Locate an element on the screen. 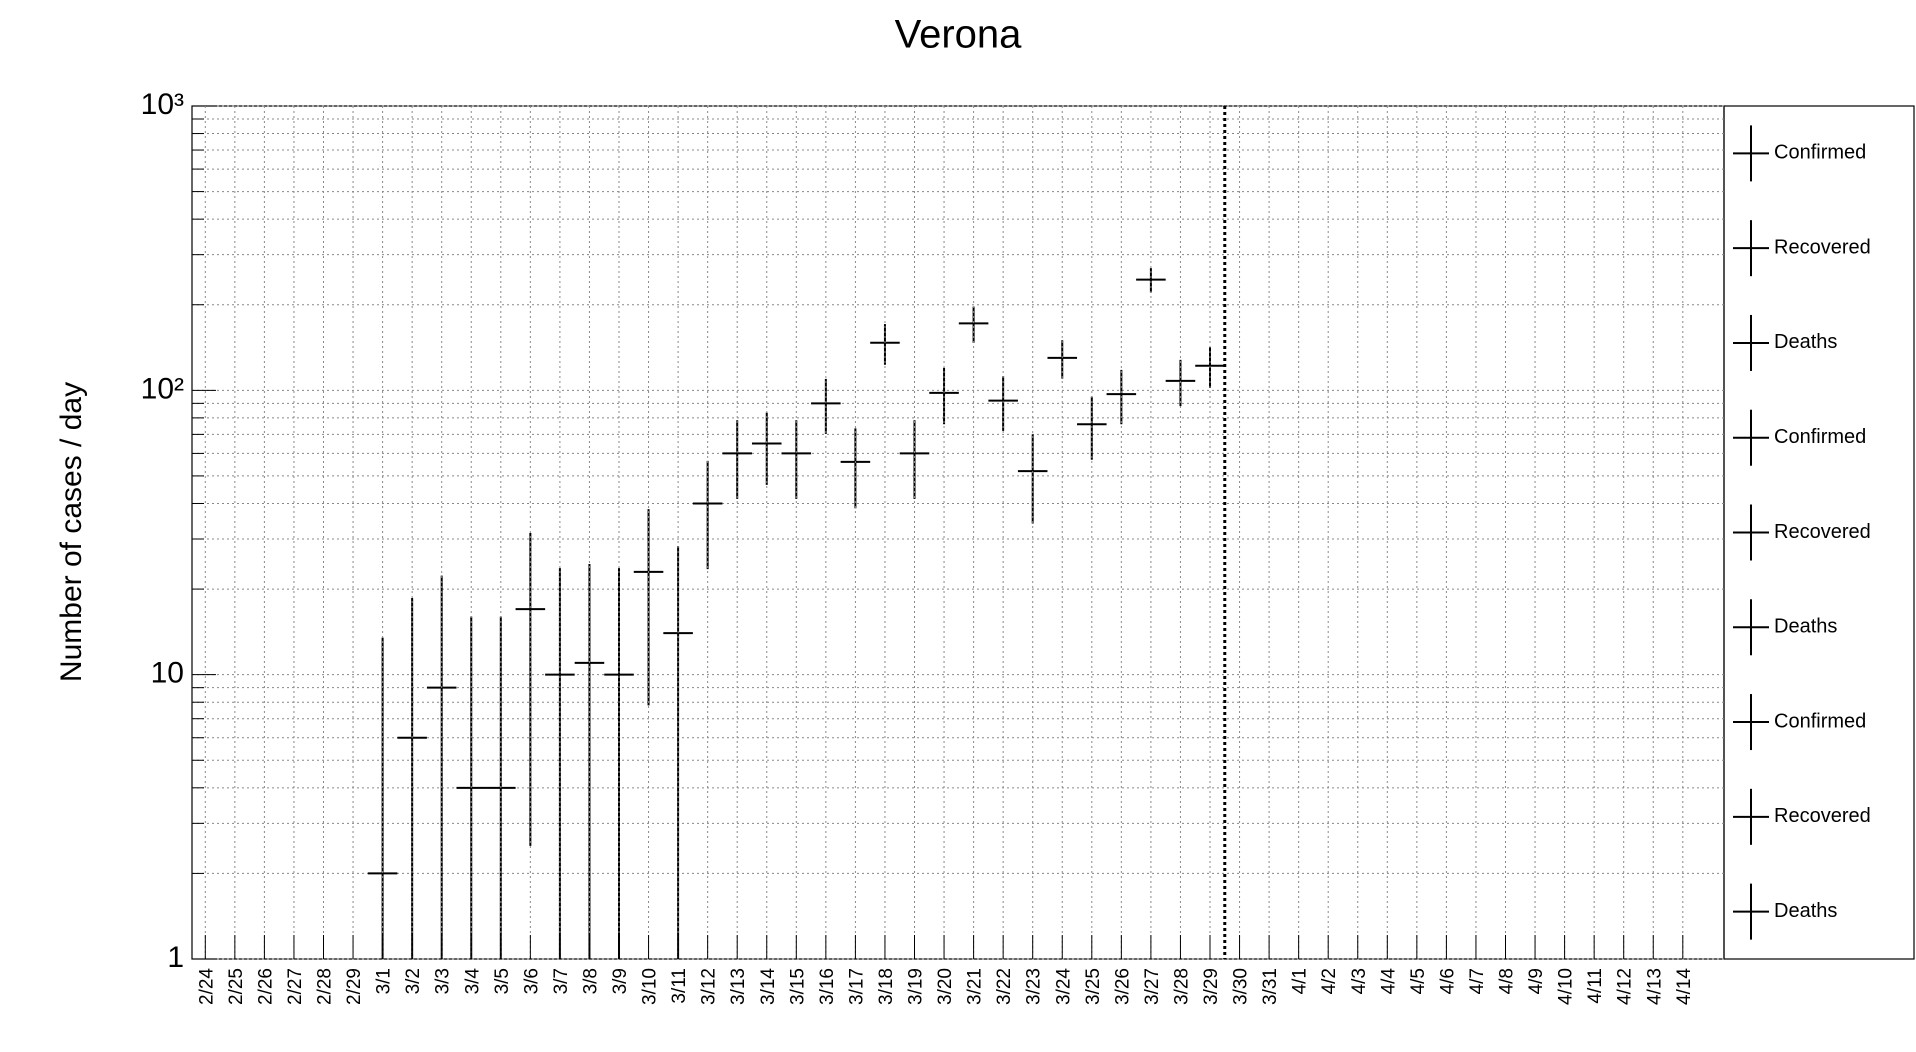 The height and width of the screenshot is (1052, 1916). x-tick-label: 4/7 is located at coordinates (1477, 981).